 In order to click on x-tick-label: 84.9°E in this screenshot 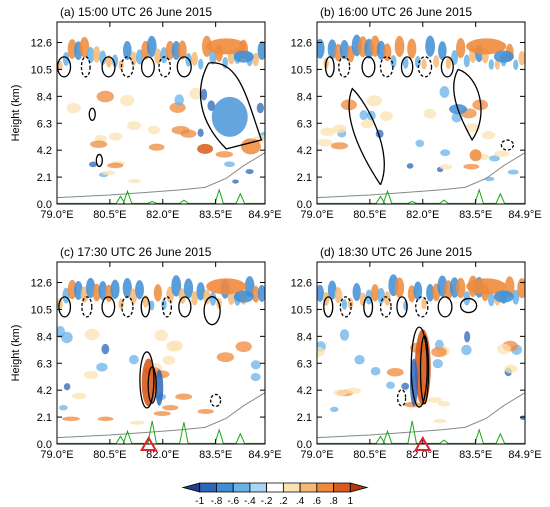, I will do `click(524, 215)`.